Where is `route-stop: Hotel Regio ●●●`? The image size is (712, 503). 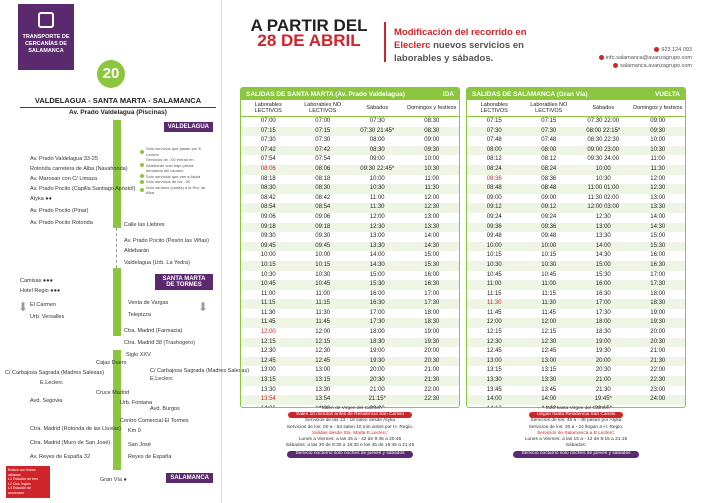 route-stop: Hotel Regio ●●● is located at coordinates (40, 291).